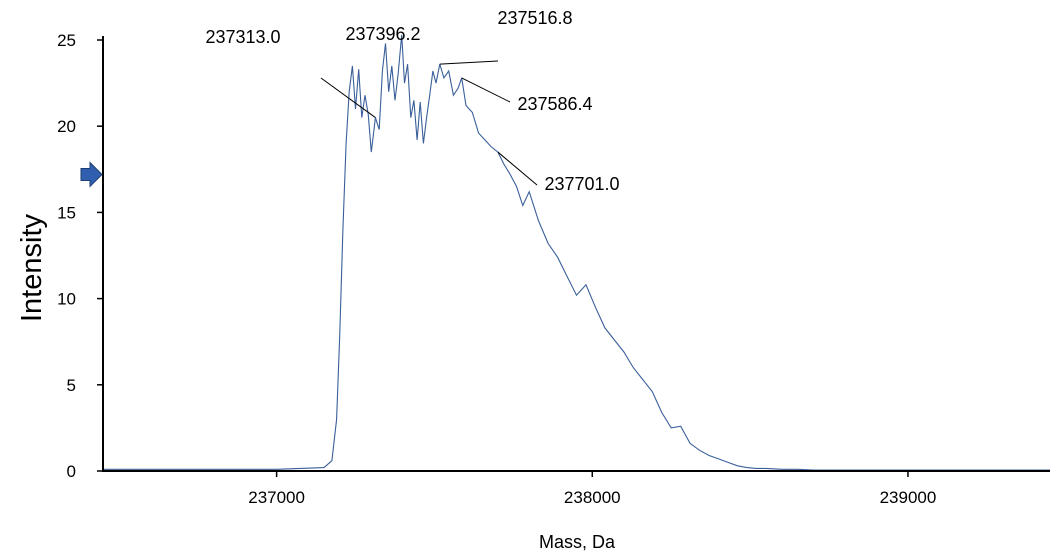  I want to click on x-tick-label: 238000, so click(592, 497).